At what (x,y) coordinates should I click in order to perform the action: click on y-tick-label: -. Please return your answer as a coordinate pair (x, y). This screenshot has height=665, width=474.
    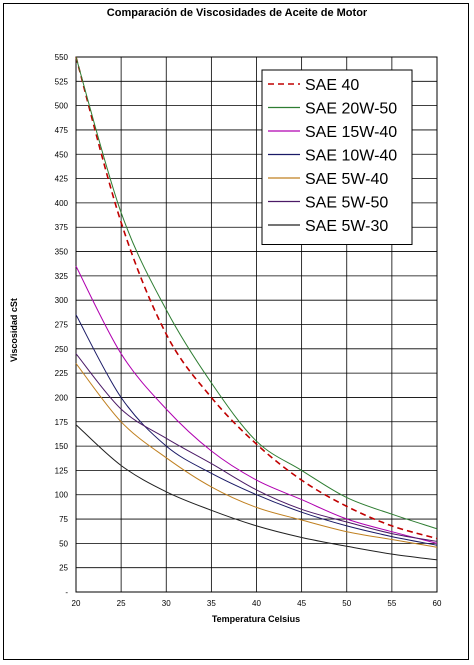
    Looking at the image, I should click on (66, 592).